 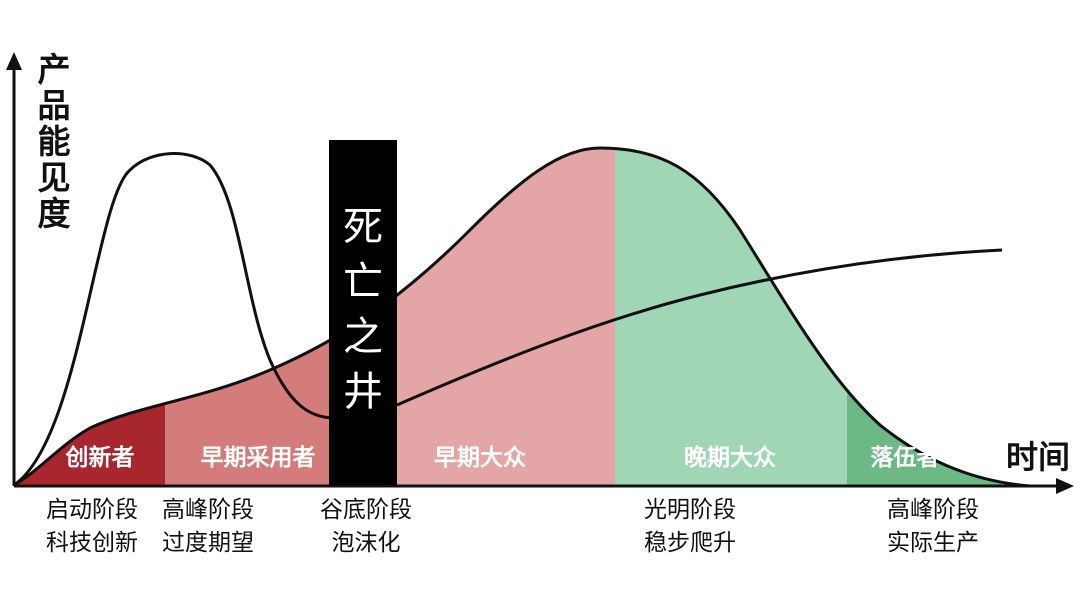 What do you see at coordinates (1065, 486) in the screenshot?
I see `x-axis-arrow-icon` at bounding box center [1065, 486].